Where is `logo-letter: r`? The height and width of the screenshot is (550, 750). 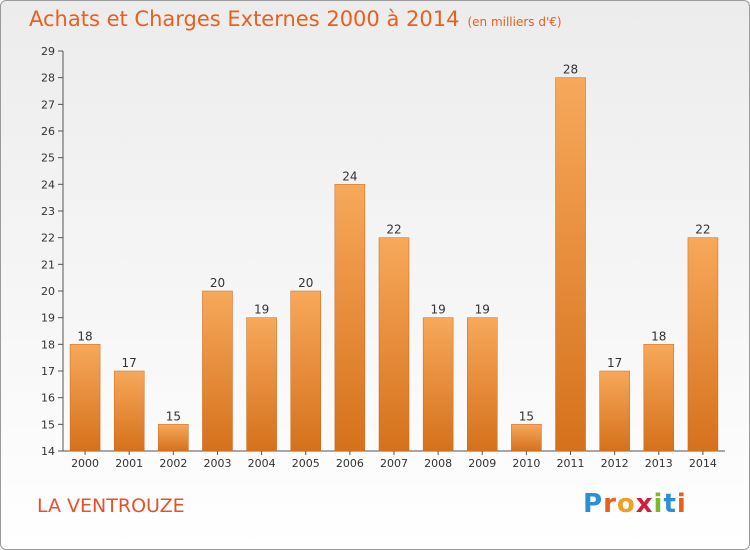 logo-letter: r is located at coordinates (610, 504).